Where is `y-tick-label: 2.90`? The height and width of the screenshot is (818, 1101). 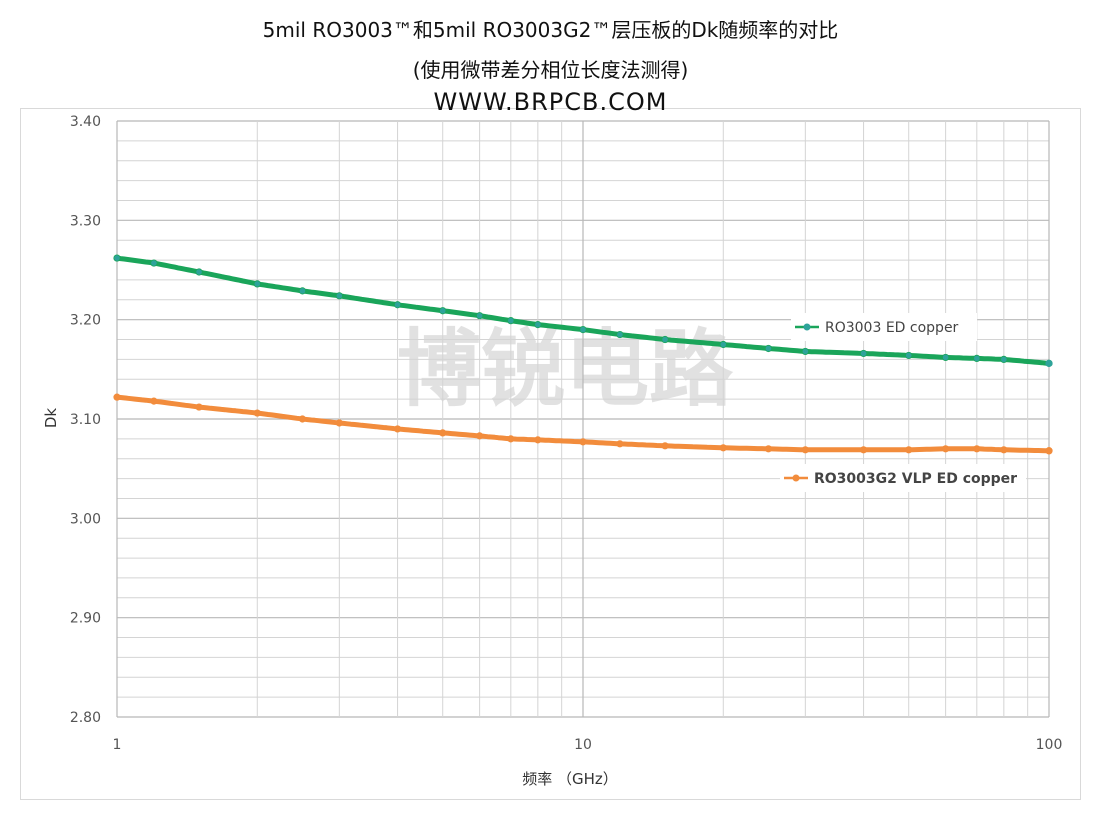
y-tick-label: 2.90 is located at coordinates (85, 619).